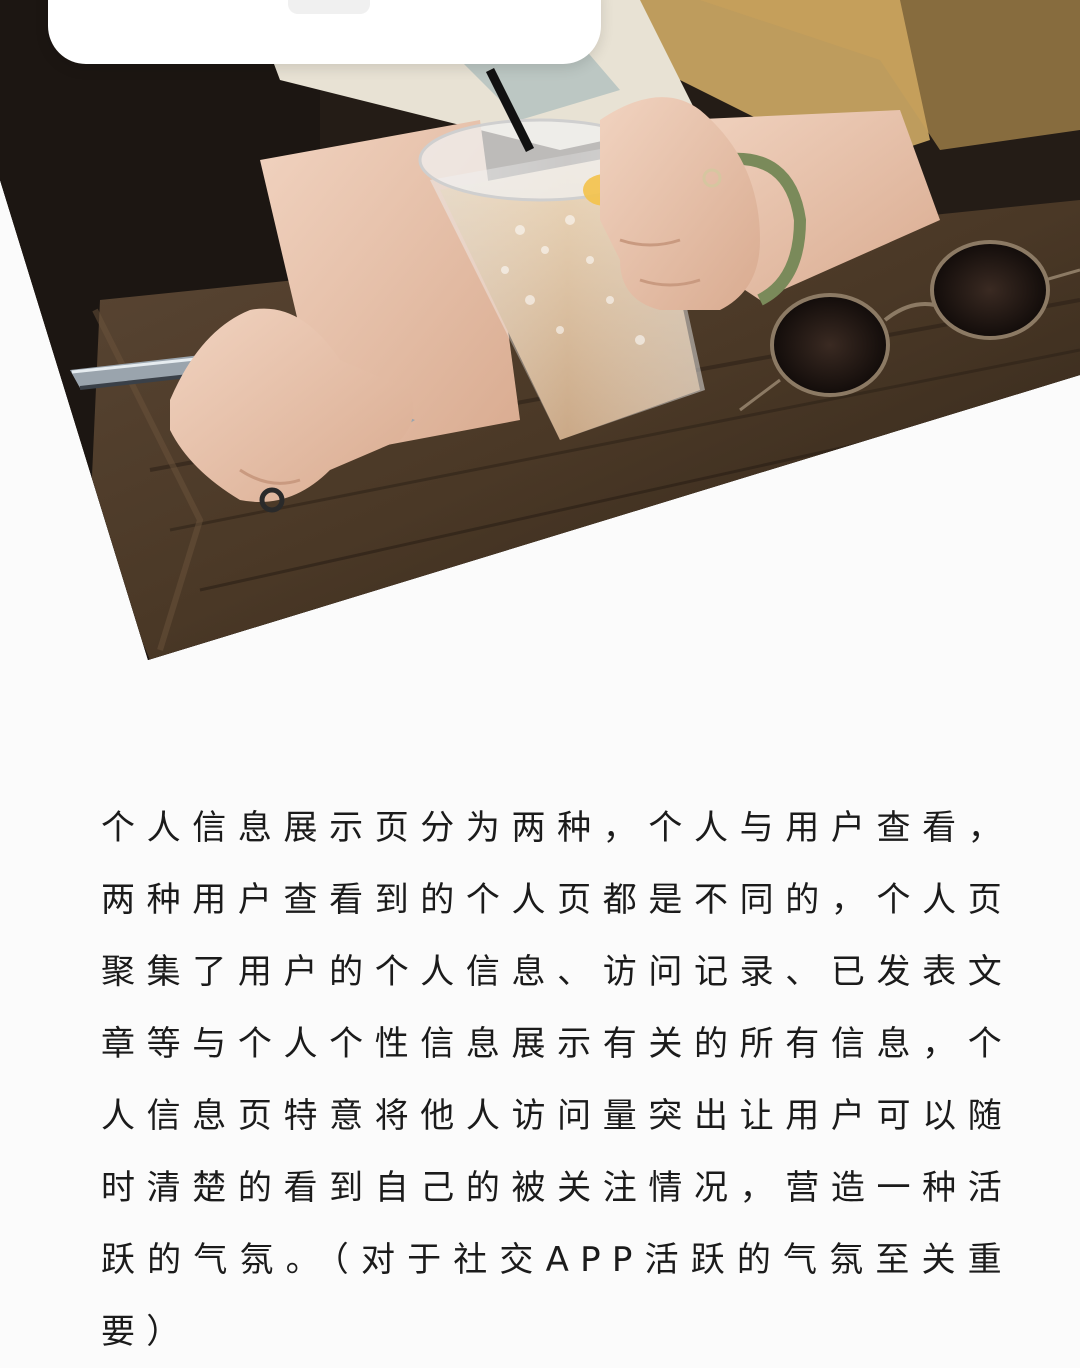  I want to click on sunglasses-graphic, so click(909, 326).